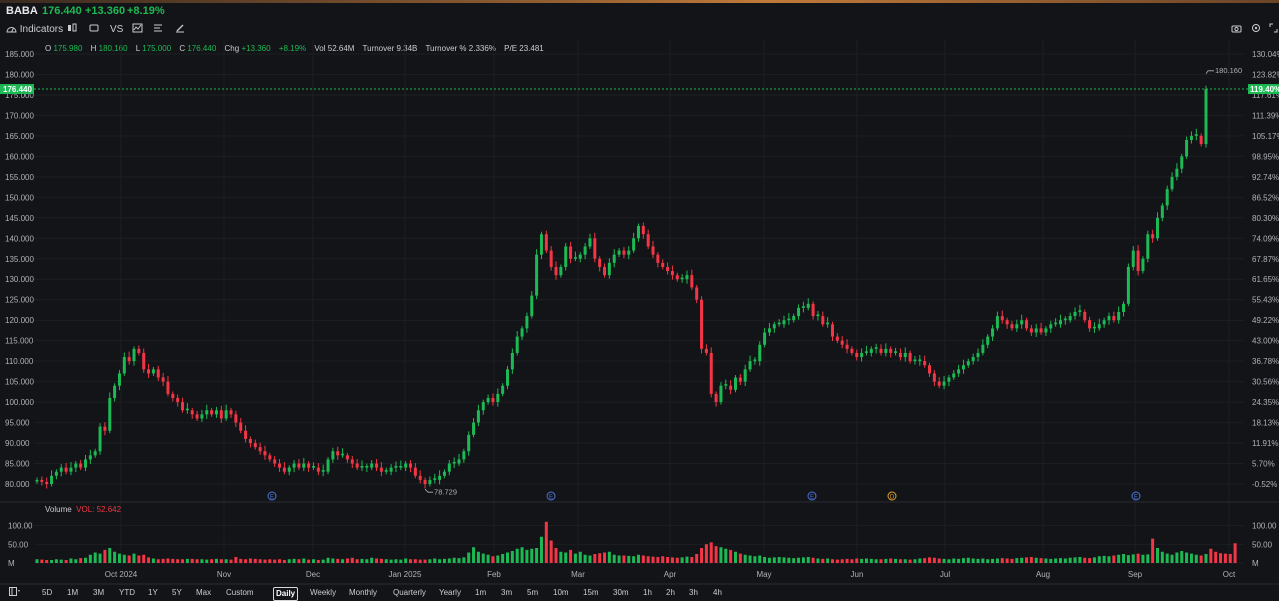 The height and width of the screenshot is (601, 1279). What do you see at coordinates (1236, 30) in the screenshot?
I see `camera-icon` at bounding box center [1236, 30].